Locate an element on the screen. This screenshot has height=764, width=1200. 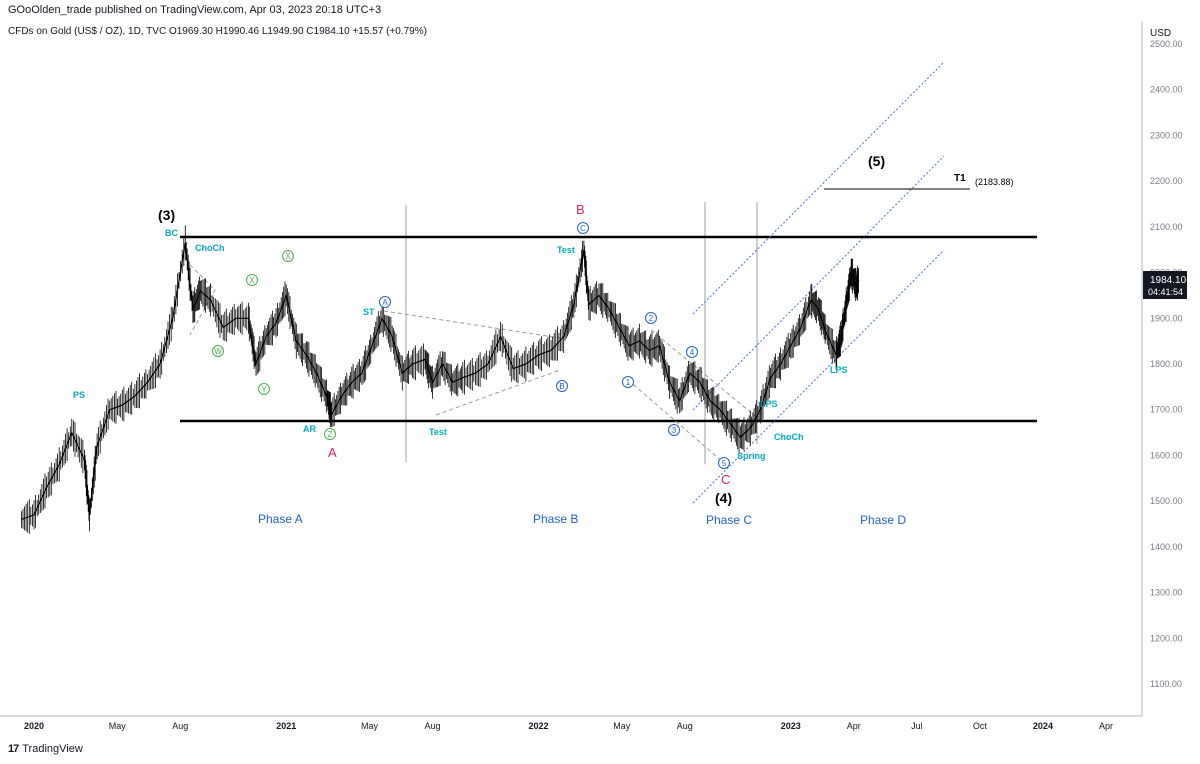
time-tick-label: 2021 is located at coordinates (286, 726).